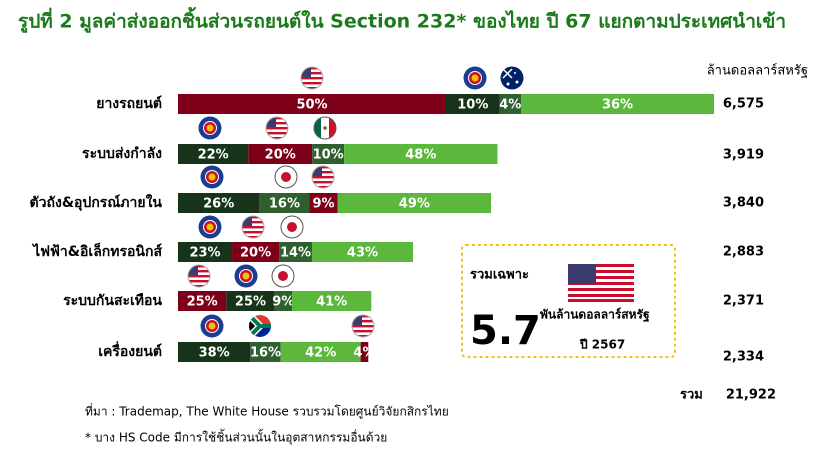 The image size is (835, 457). What do you see at coordinates (743, 357) in the screenshot?
I see `total-label: 2,334` at bounding box center [743, 357].